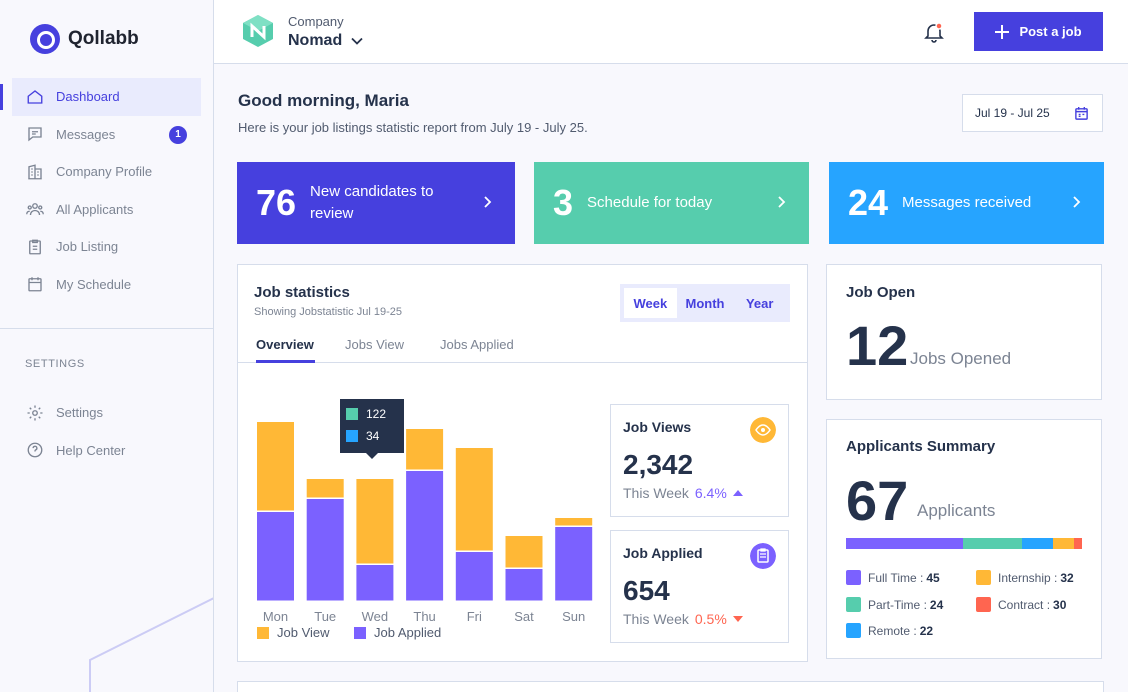 This screenshot has height=692, width=1128. I want to click on sidebar-item-messages: Messages 1, so click(106, 135).